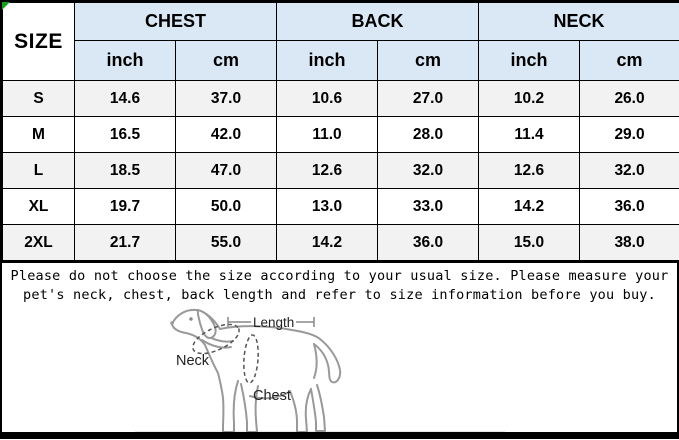  Describe the element at coordinates (428, 98) in the screenshot. I see `cell-value: 27.0` at that location.